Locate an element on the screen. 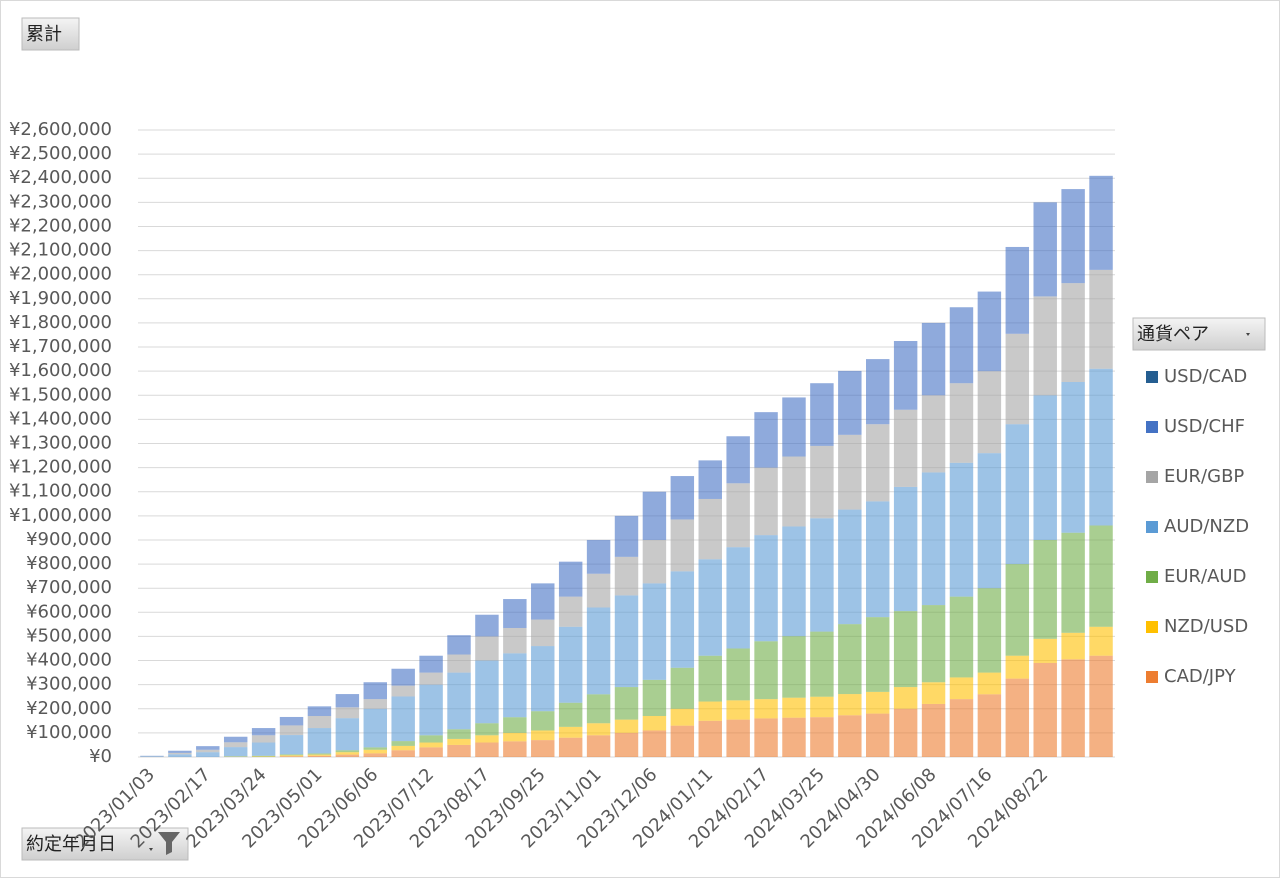 The height and width of the screenshot is (878, 1280). y-tick-label: ¥500,000 is located at coordinates (69, 635).